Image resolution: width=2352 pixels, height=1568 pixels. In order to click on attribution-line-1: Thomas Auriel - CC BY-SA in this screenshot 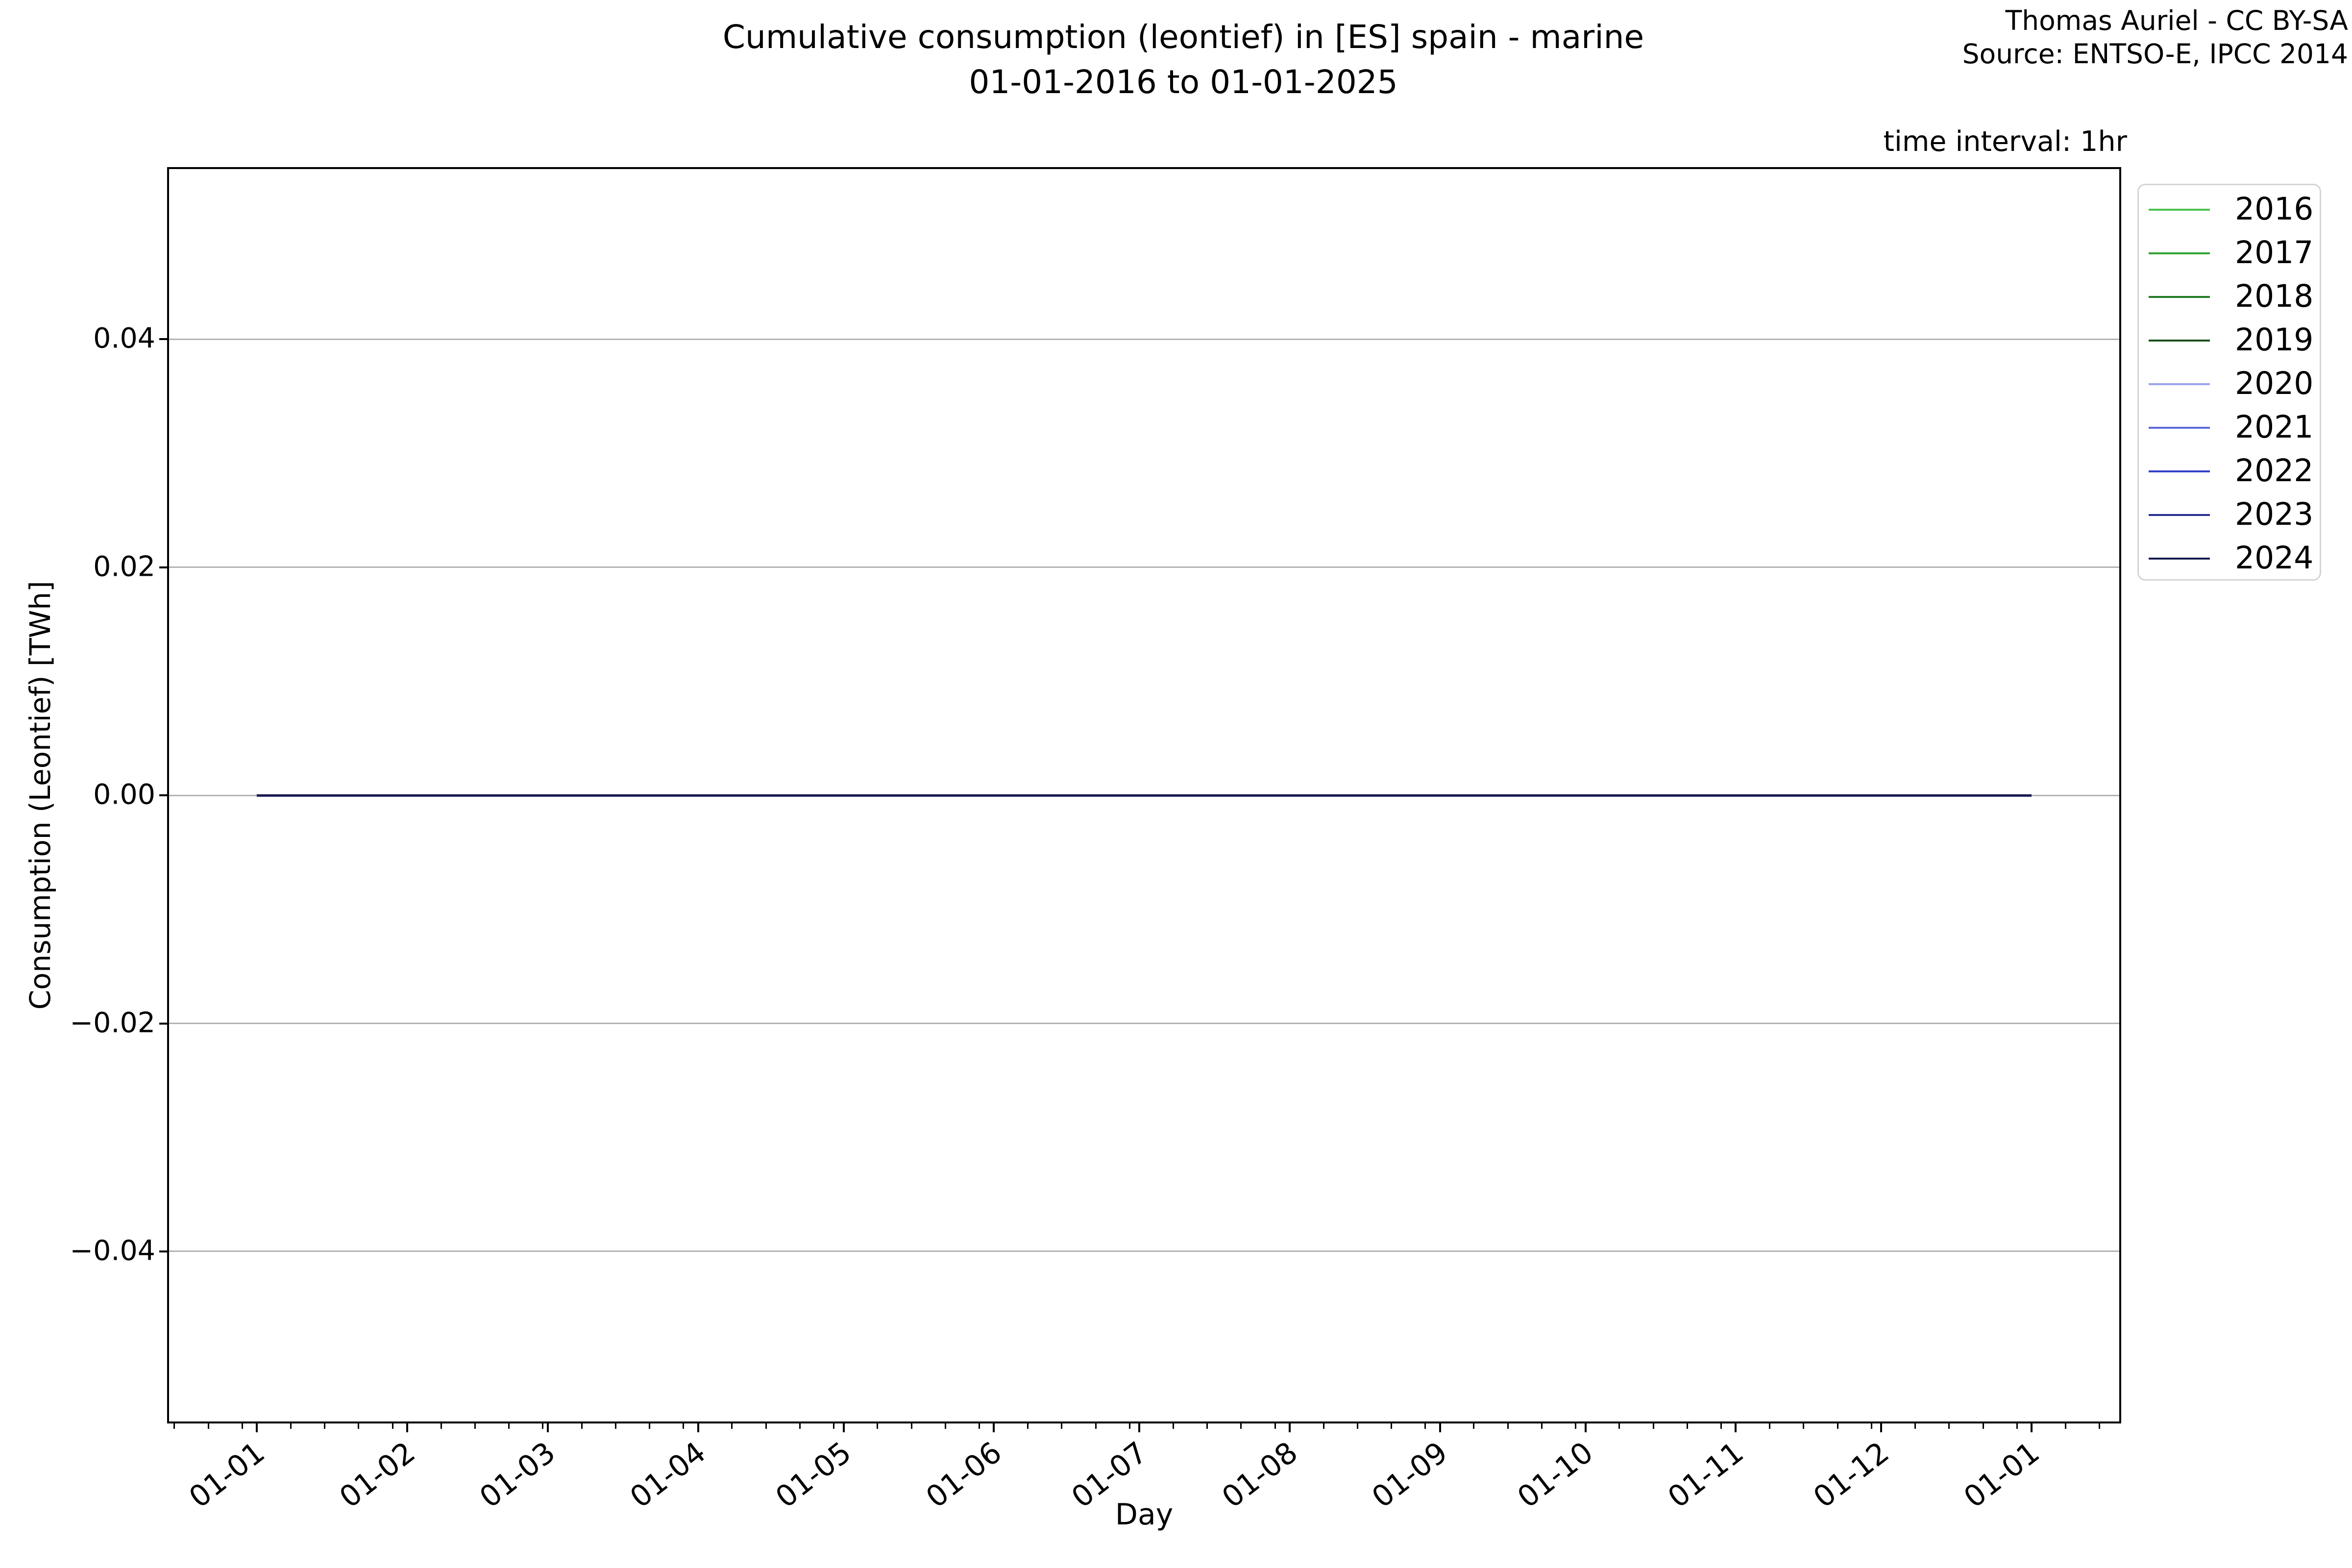, I will do `click(2176, 20)`.